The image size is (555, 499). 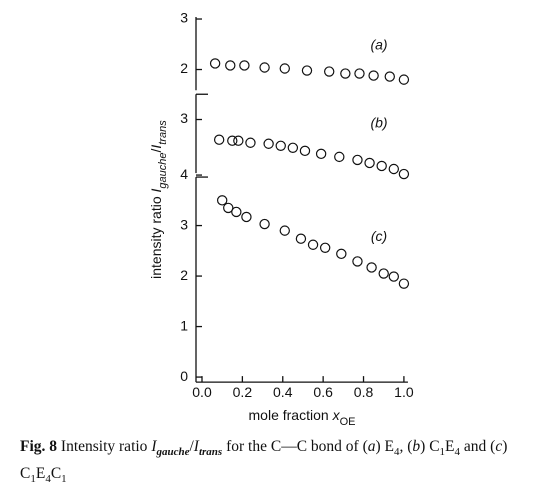 What do you see at coordinates (416, 446) in the screenshot?
I see `caption-part: b` at bounding box center [416, 446].